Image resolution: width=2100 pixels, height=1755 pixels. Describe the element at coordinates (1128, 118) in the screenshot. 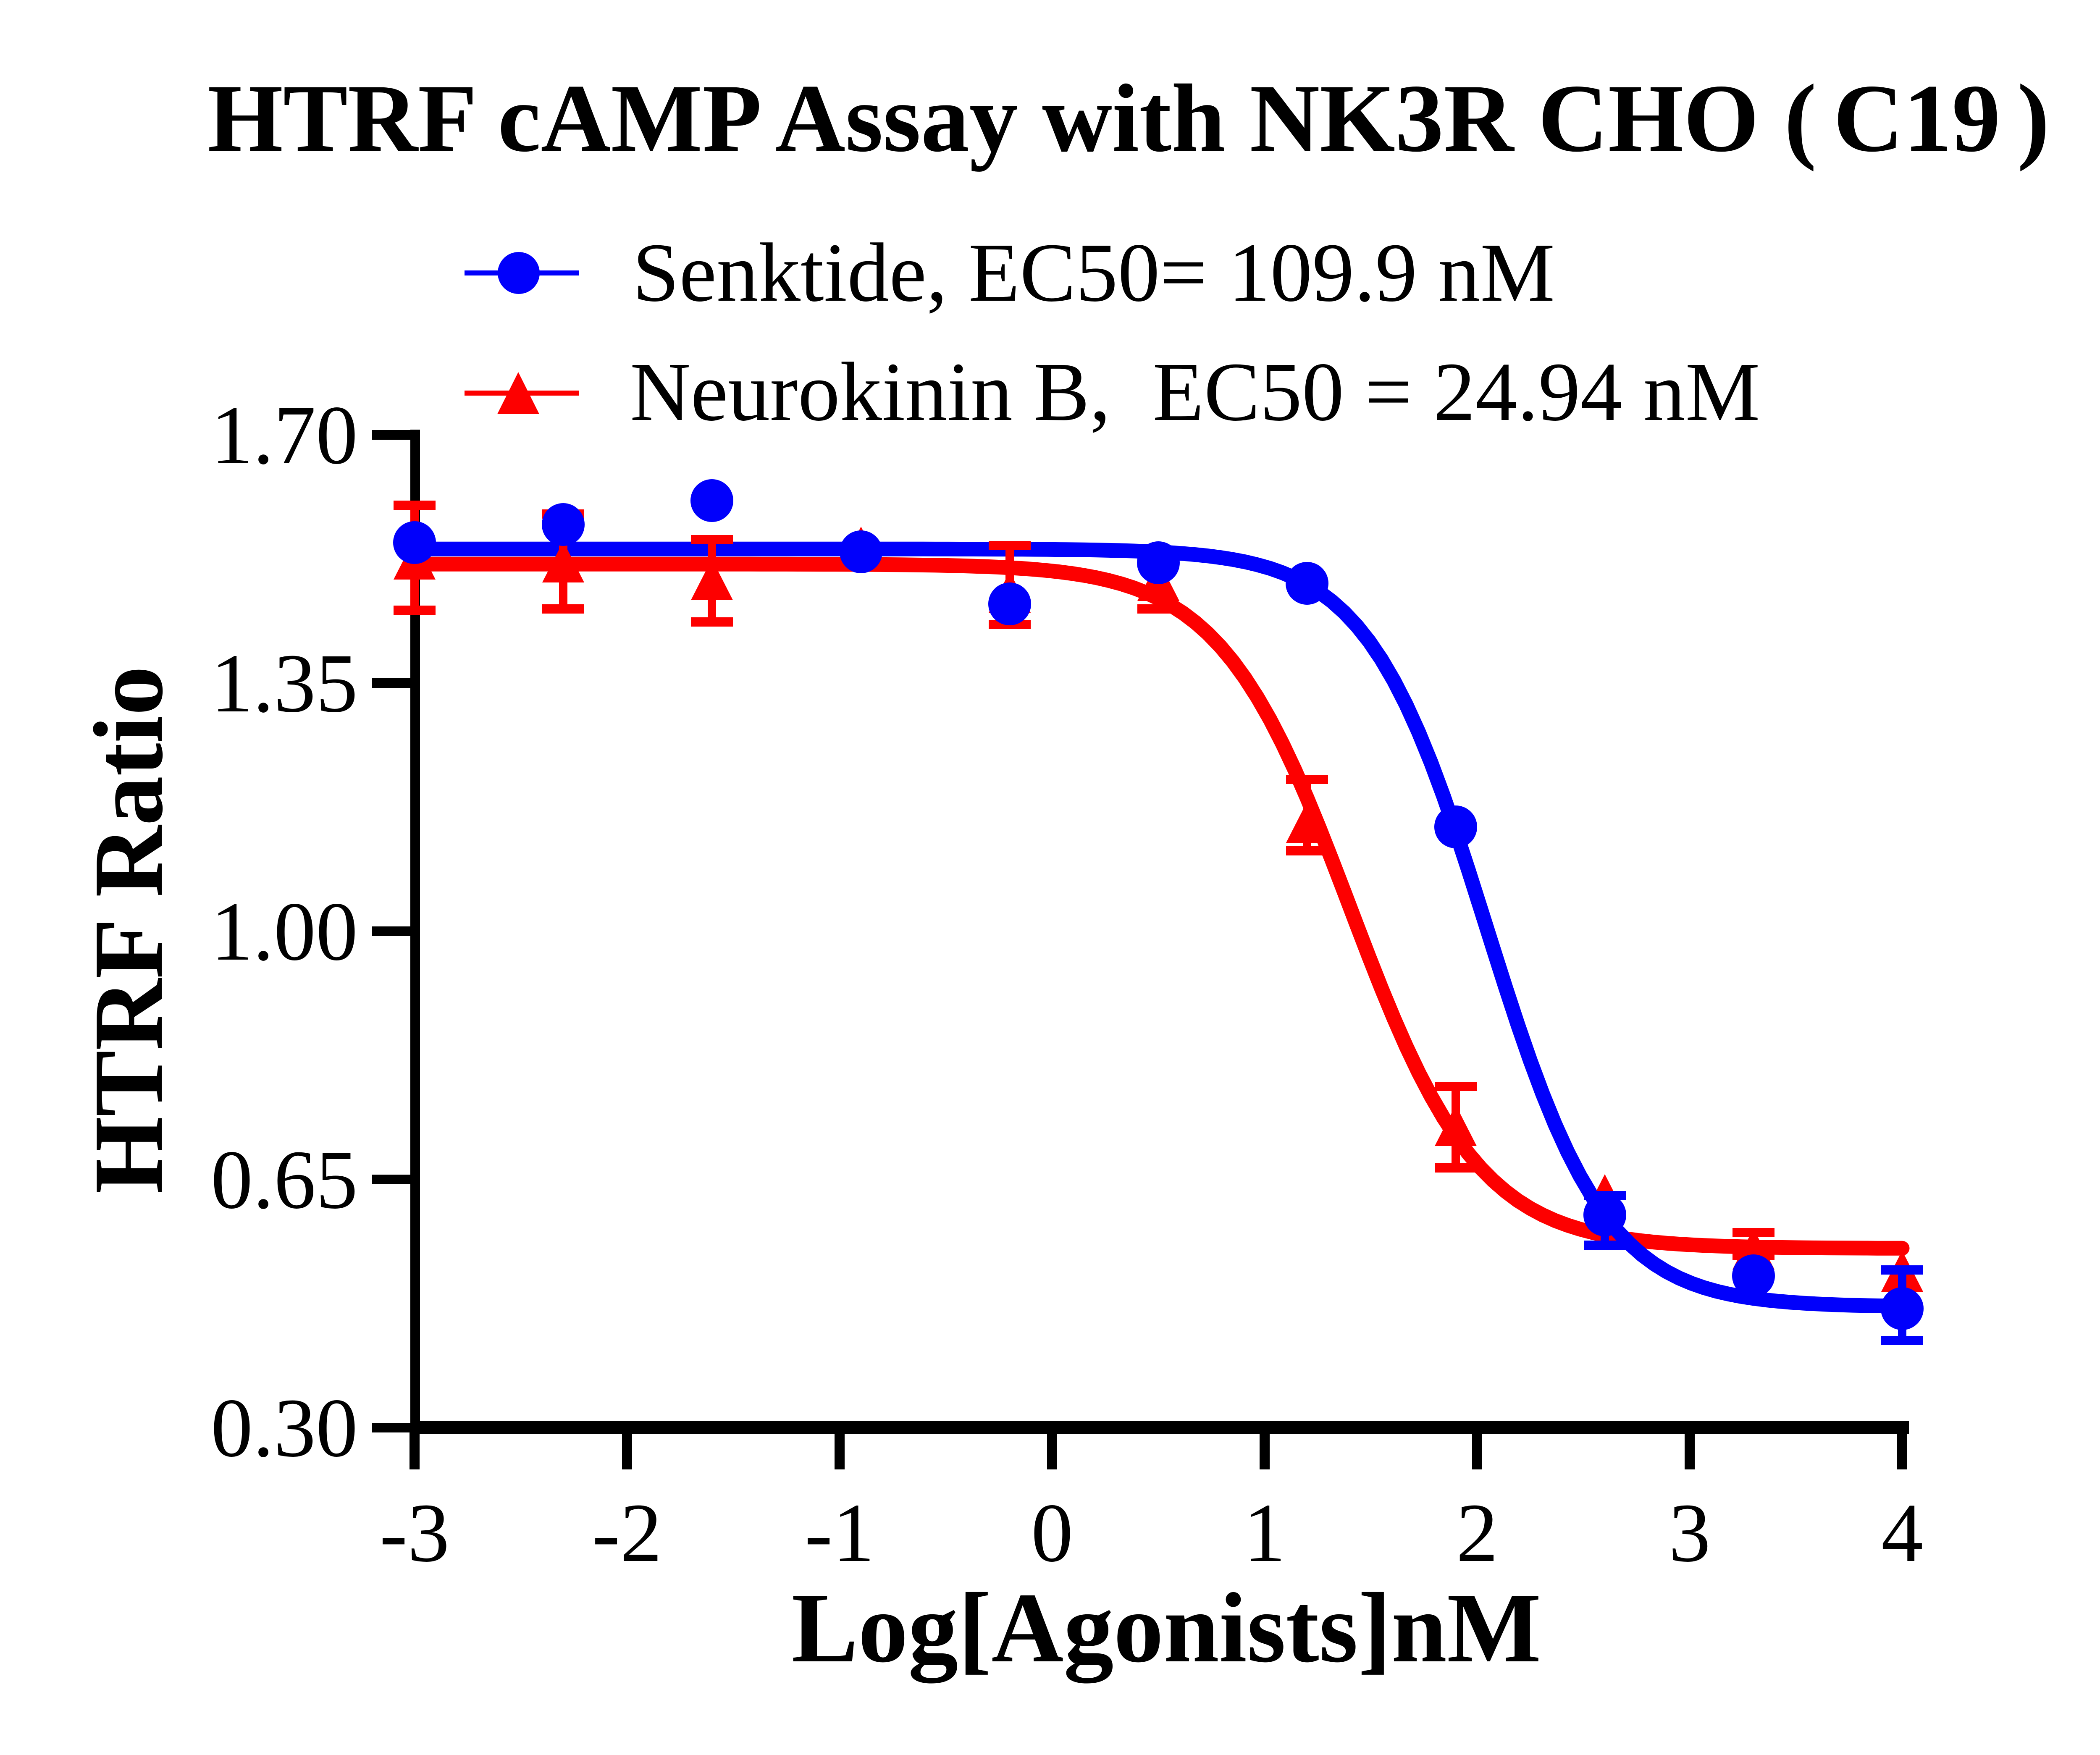

I see `svg-text:HTRF cAMP Assay with NK3R CHO(: HTRF cAMP Assay with NK3R CHO(C19)` at that location.